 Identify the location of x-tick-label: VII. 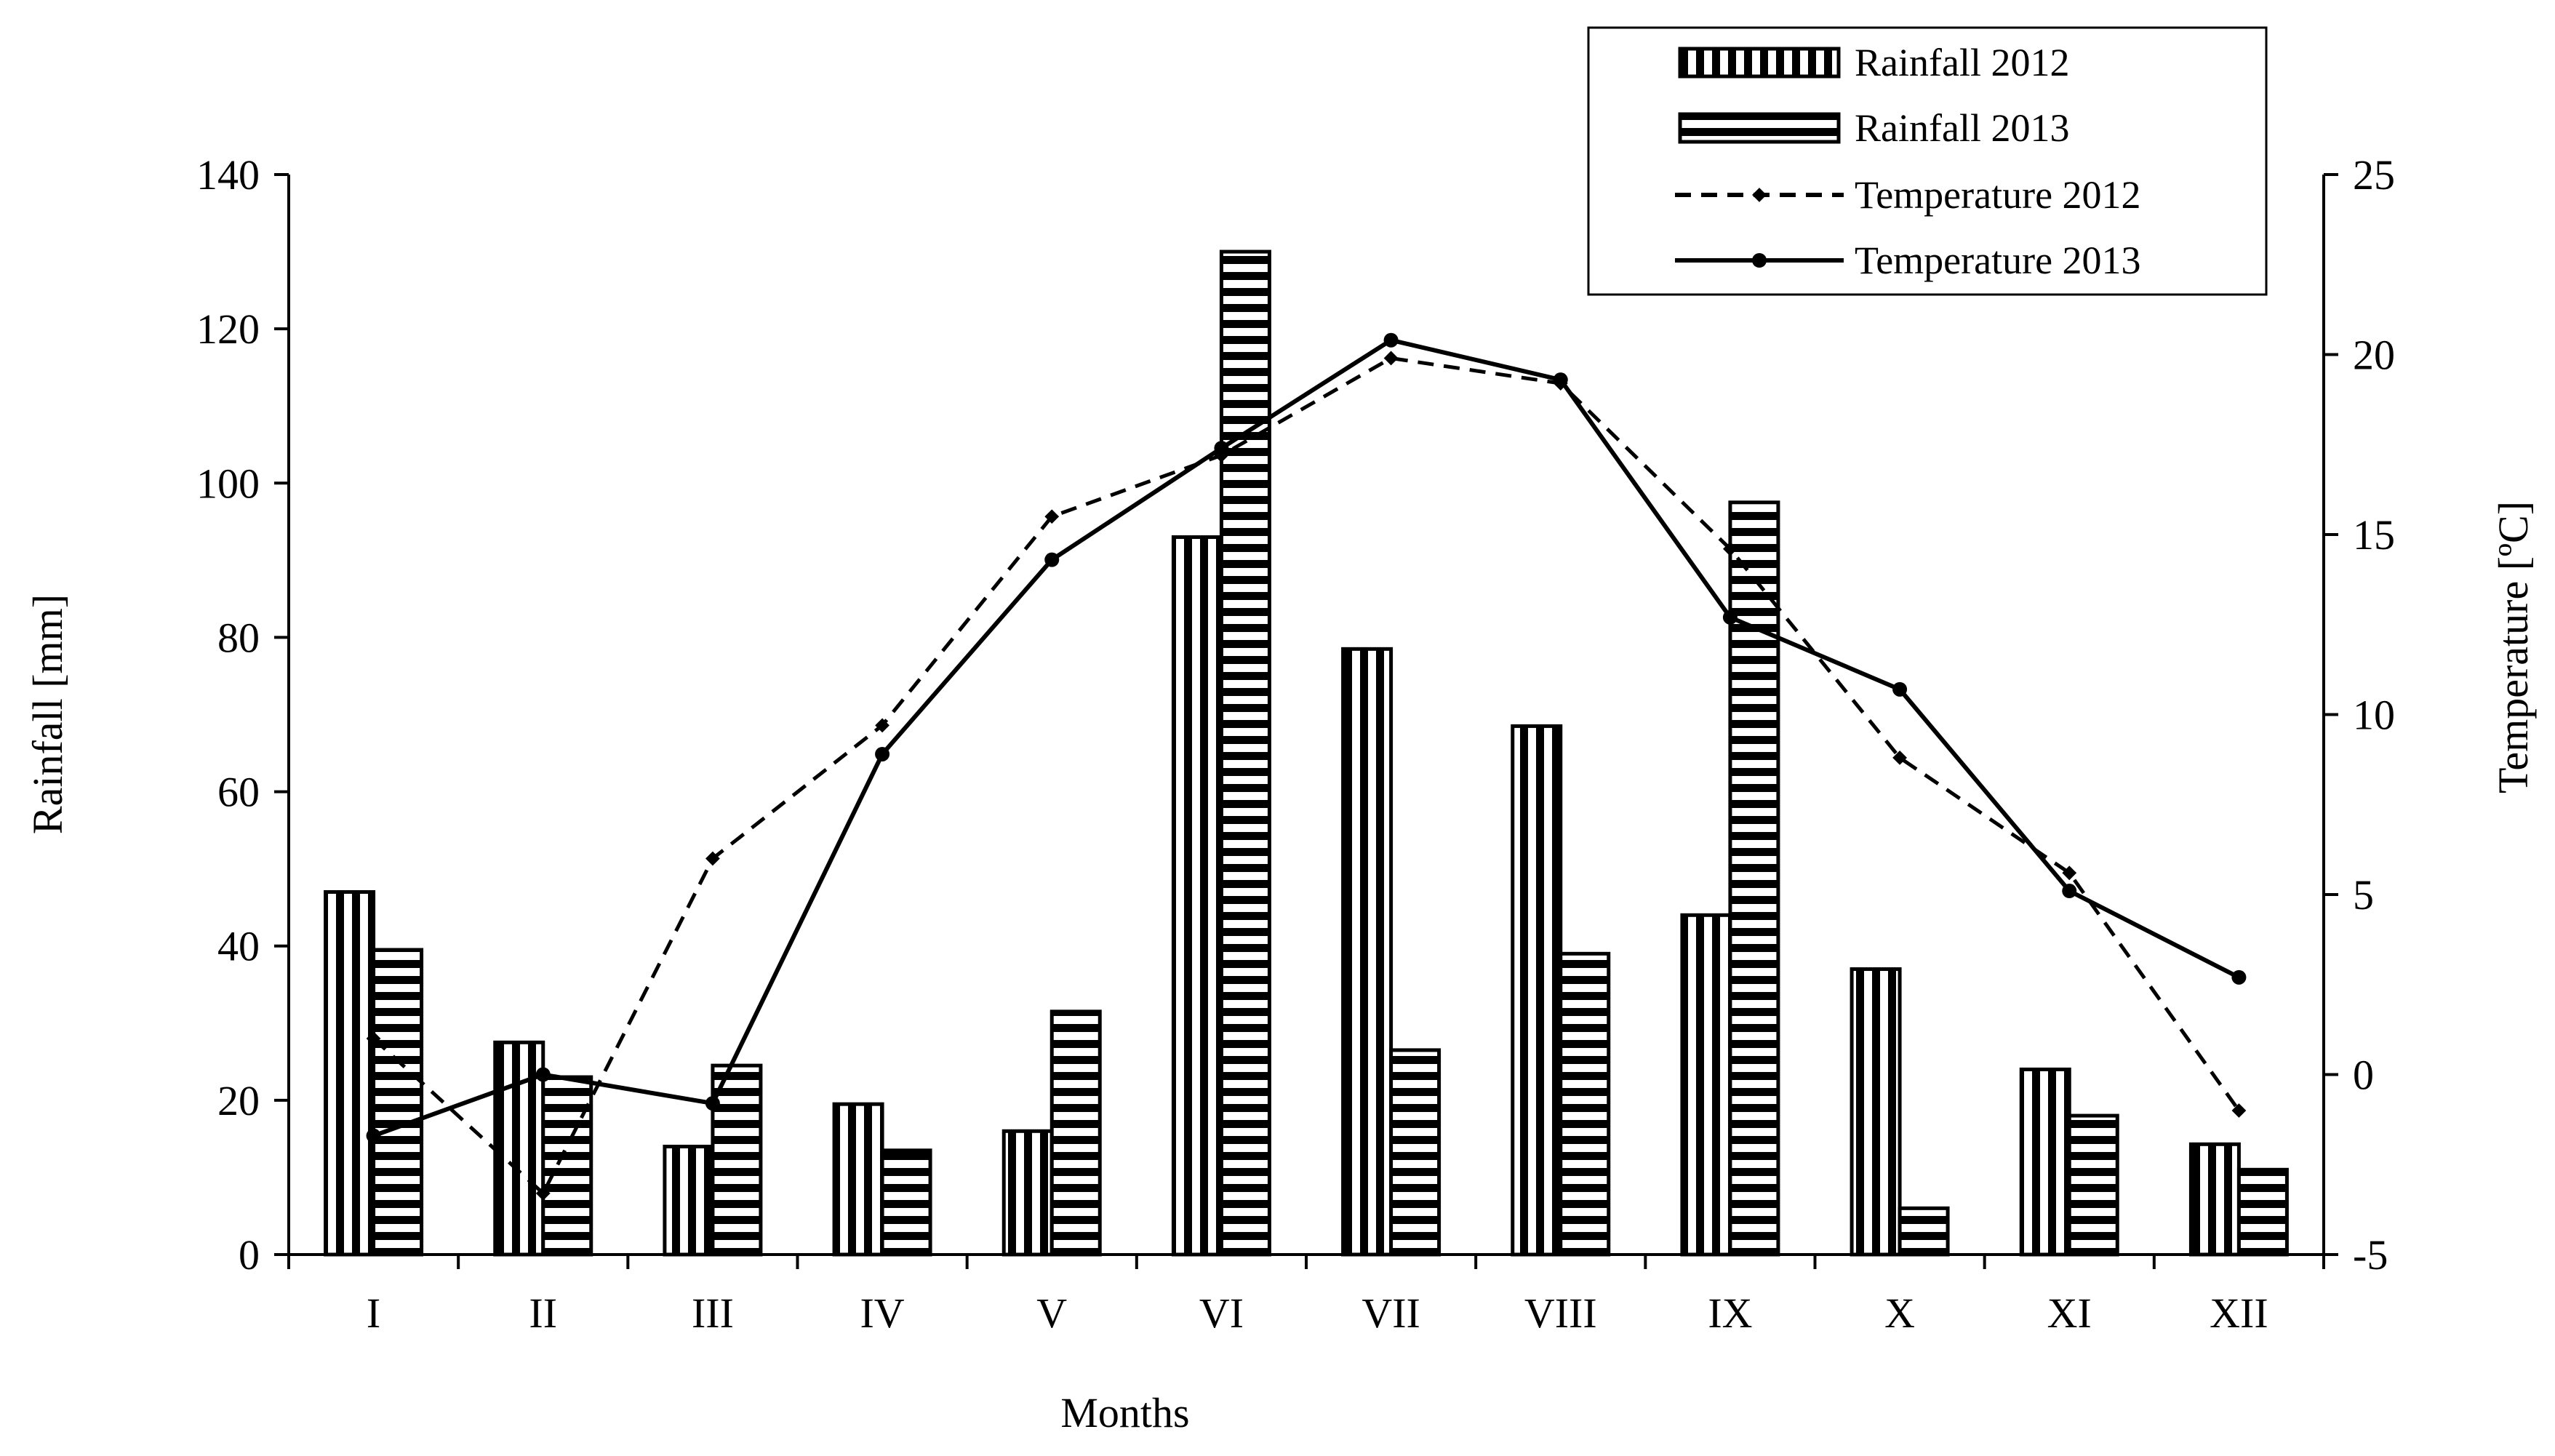
(1391, 1313).